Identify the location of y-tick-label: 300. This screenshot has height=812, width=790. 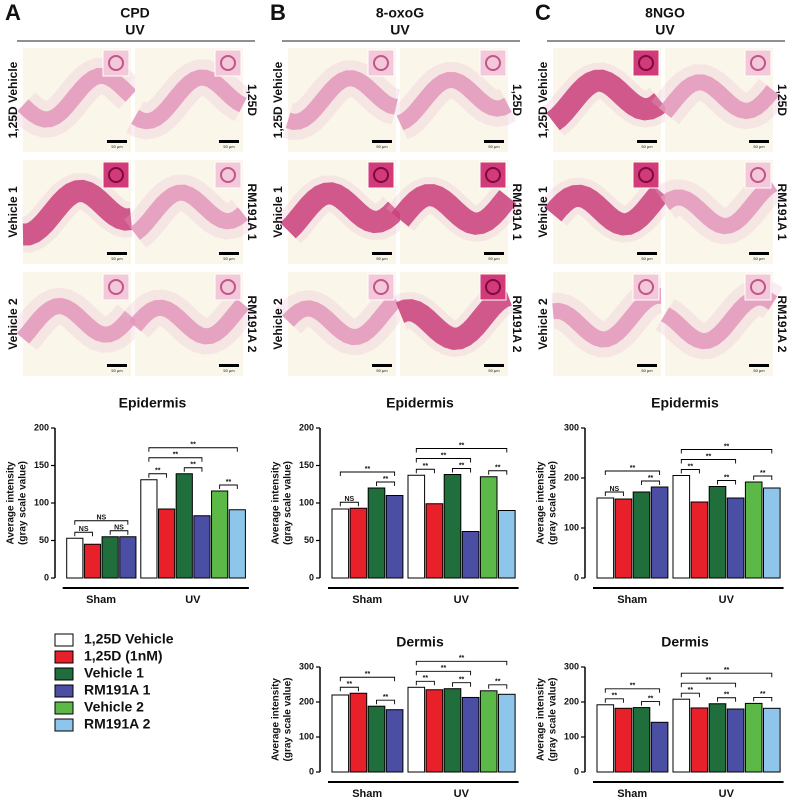
(306, 666).